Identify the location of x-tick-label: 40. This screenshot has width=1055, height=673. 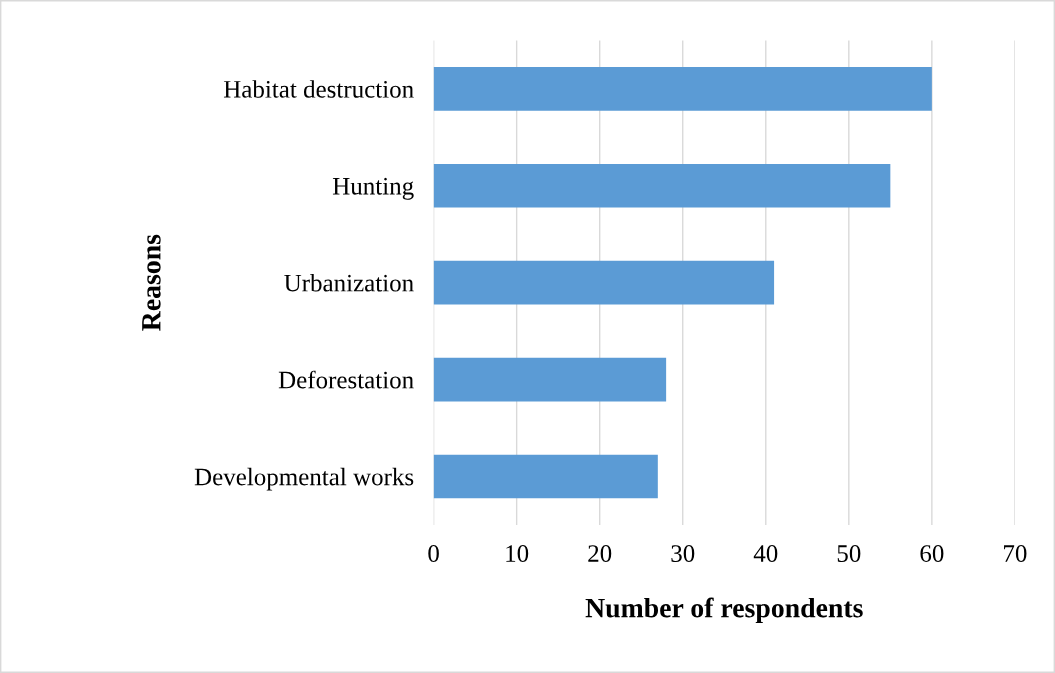
(765, 553).